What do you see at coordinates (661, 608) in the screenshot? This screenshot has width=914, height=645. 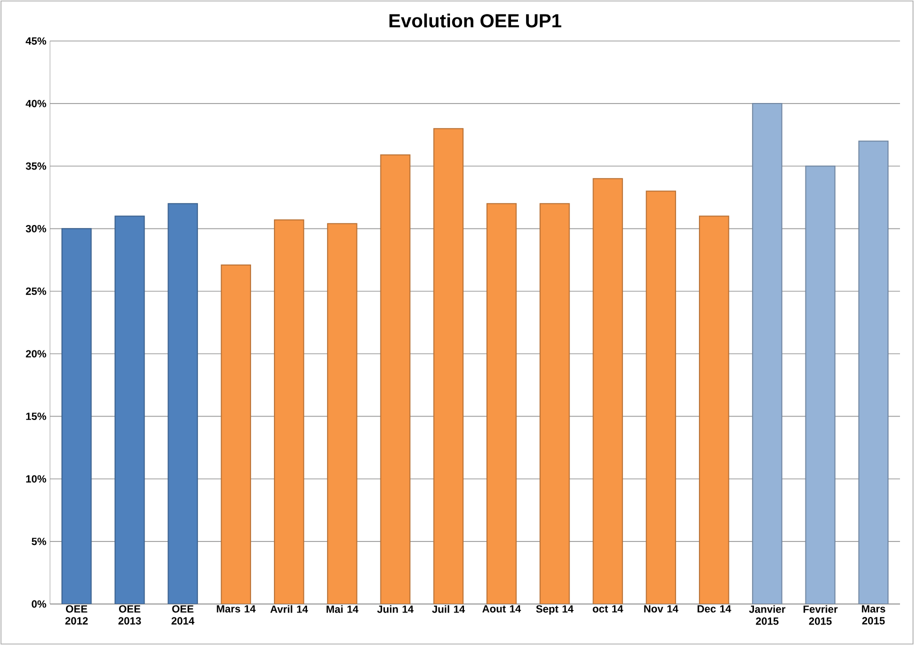 I see `x-tick-label: Nov 14` at bounding box center [661, 608].